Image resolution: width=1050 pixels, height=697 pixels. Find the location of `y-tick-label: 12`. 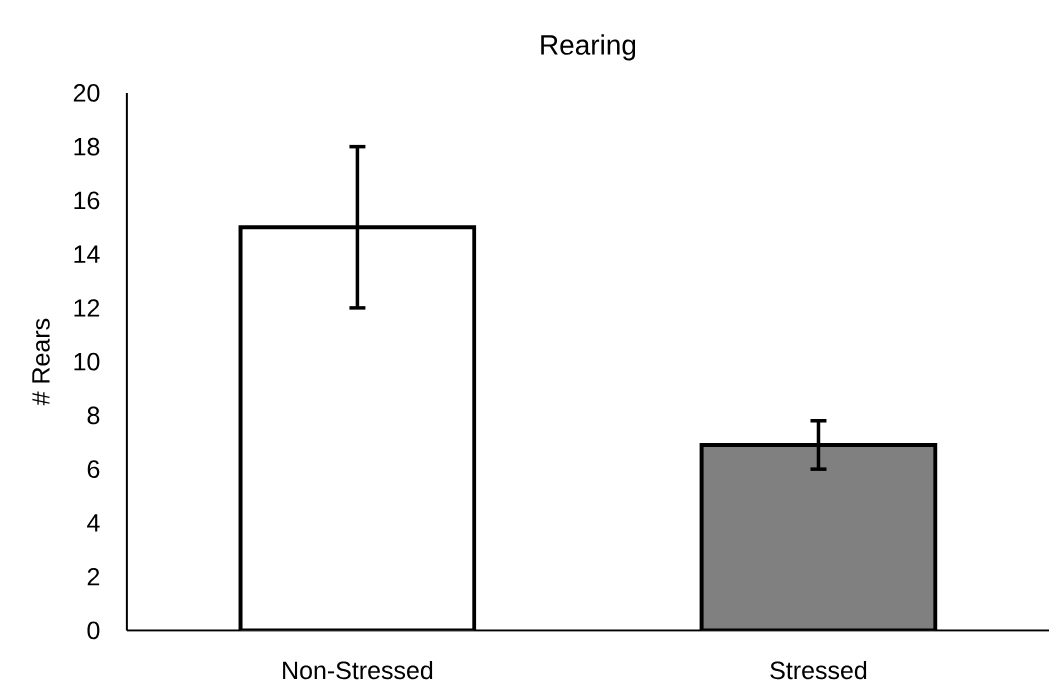

y-tick-label: 12 is located at coordinates (87, 308).